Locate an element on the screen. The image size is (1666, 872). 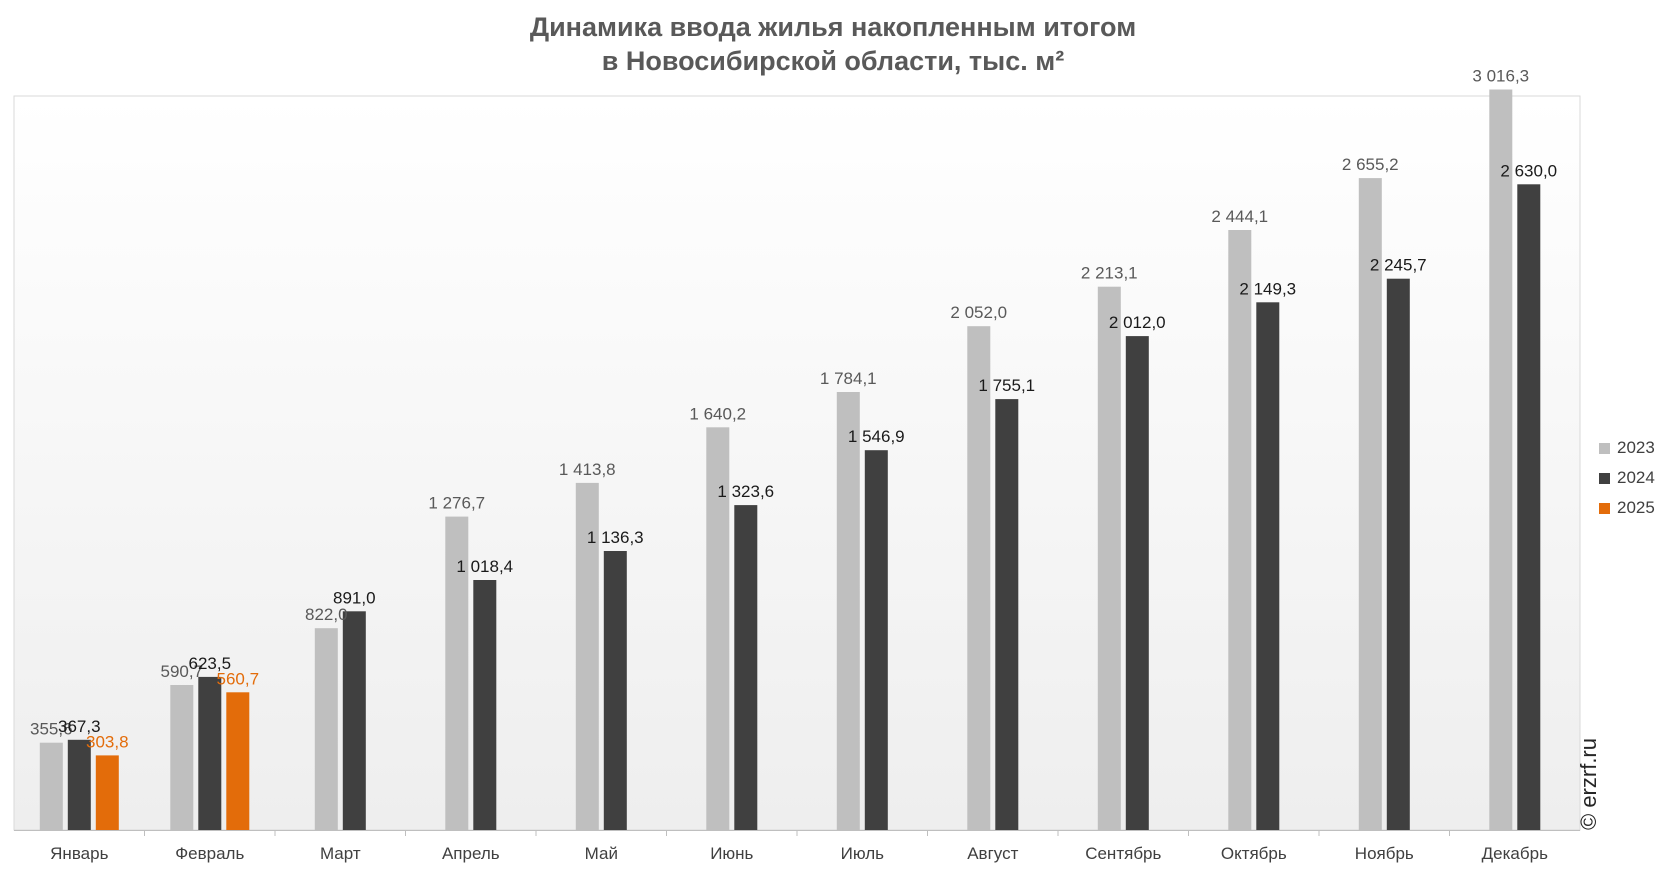
data-label-2024-8: 1 755,1 is located at coordinates (1006, 385).